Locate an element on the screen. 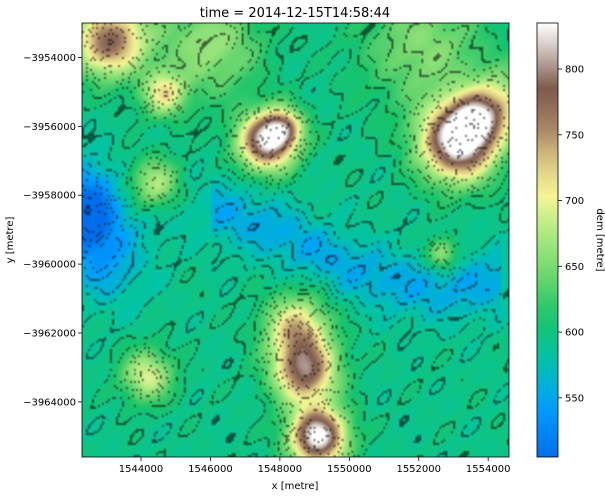 Image resolution: width=605 pixels, height=496 pixels. colorbar-tick-label: 550 is located at coordinates (574, 398).